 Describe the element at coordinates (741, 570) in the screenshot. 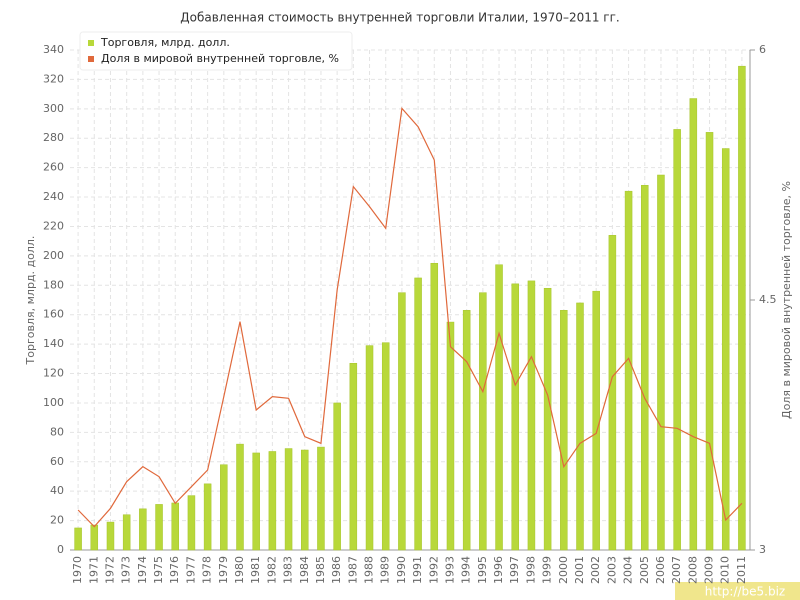

I see `x-tick-label: 2011` at that location.